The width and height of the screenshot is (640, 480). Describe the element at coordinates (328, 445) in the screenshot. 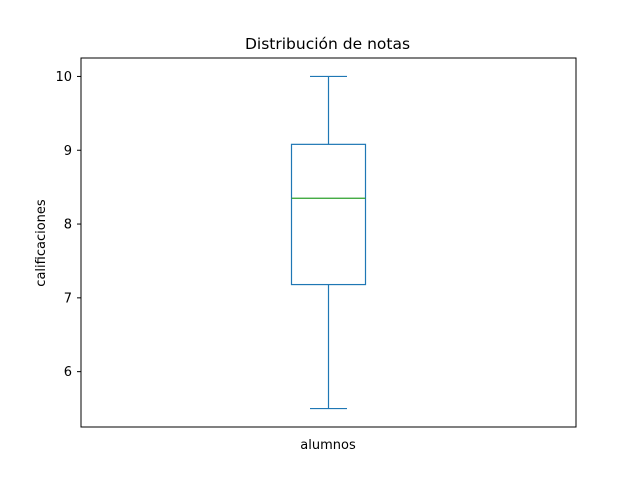

I see `x-axis-label: alumnos` at that location.